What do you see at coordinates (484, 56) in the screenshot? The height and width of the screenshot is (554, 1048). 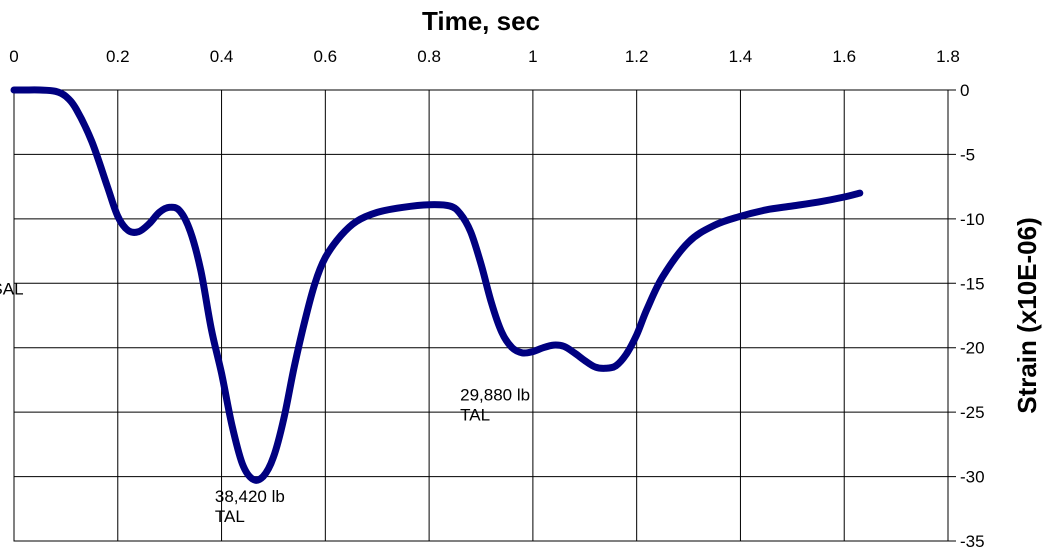 I see `x-axis-ticks: 0 0.2 0.4 0.6 0.8 1 1.2 1.4 1.6 1.8` at bounding box center [484, 56].